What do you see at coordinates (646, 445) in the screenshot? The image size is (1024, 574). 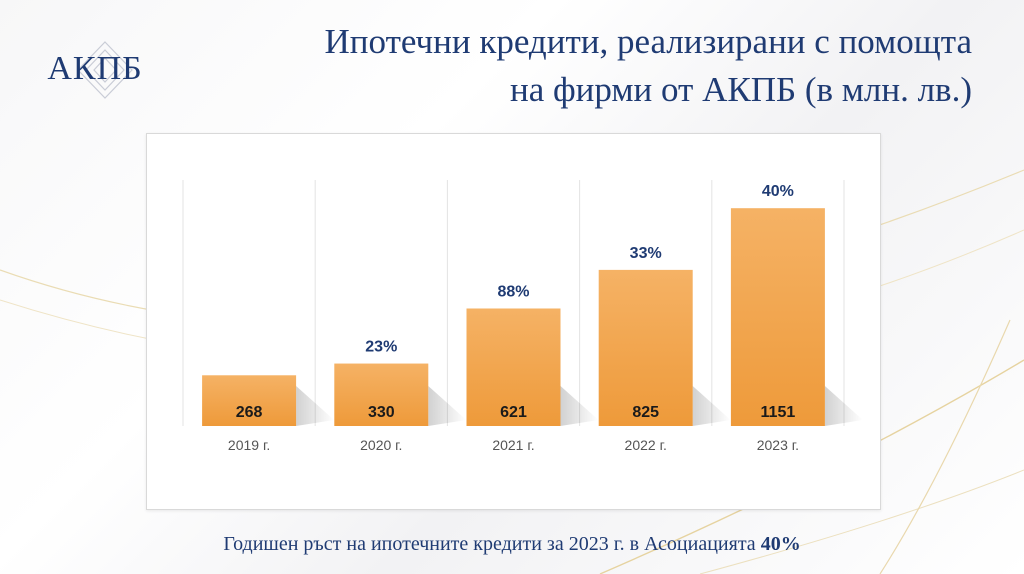 I see `category-label: 2022 г.` at bounding box center [646, 445].